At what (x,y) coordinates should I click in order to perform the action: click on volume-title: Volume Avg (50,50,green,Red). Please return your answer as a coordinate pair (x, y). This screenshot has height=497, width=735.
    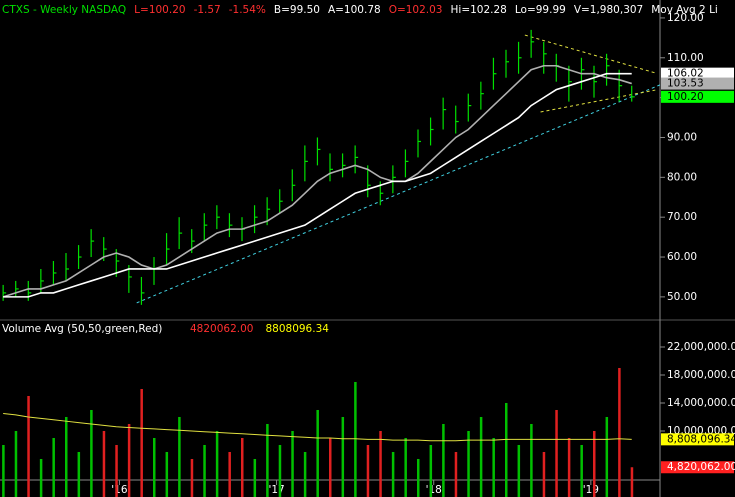
    Looking at the image, I should click on (82, 329).